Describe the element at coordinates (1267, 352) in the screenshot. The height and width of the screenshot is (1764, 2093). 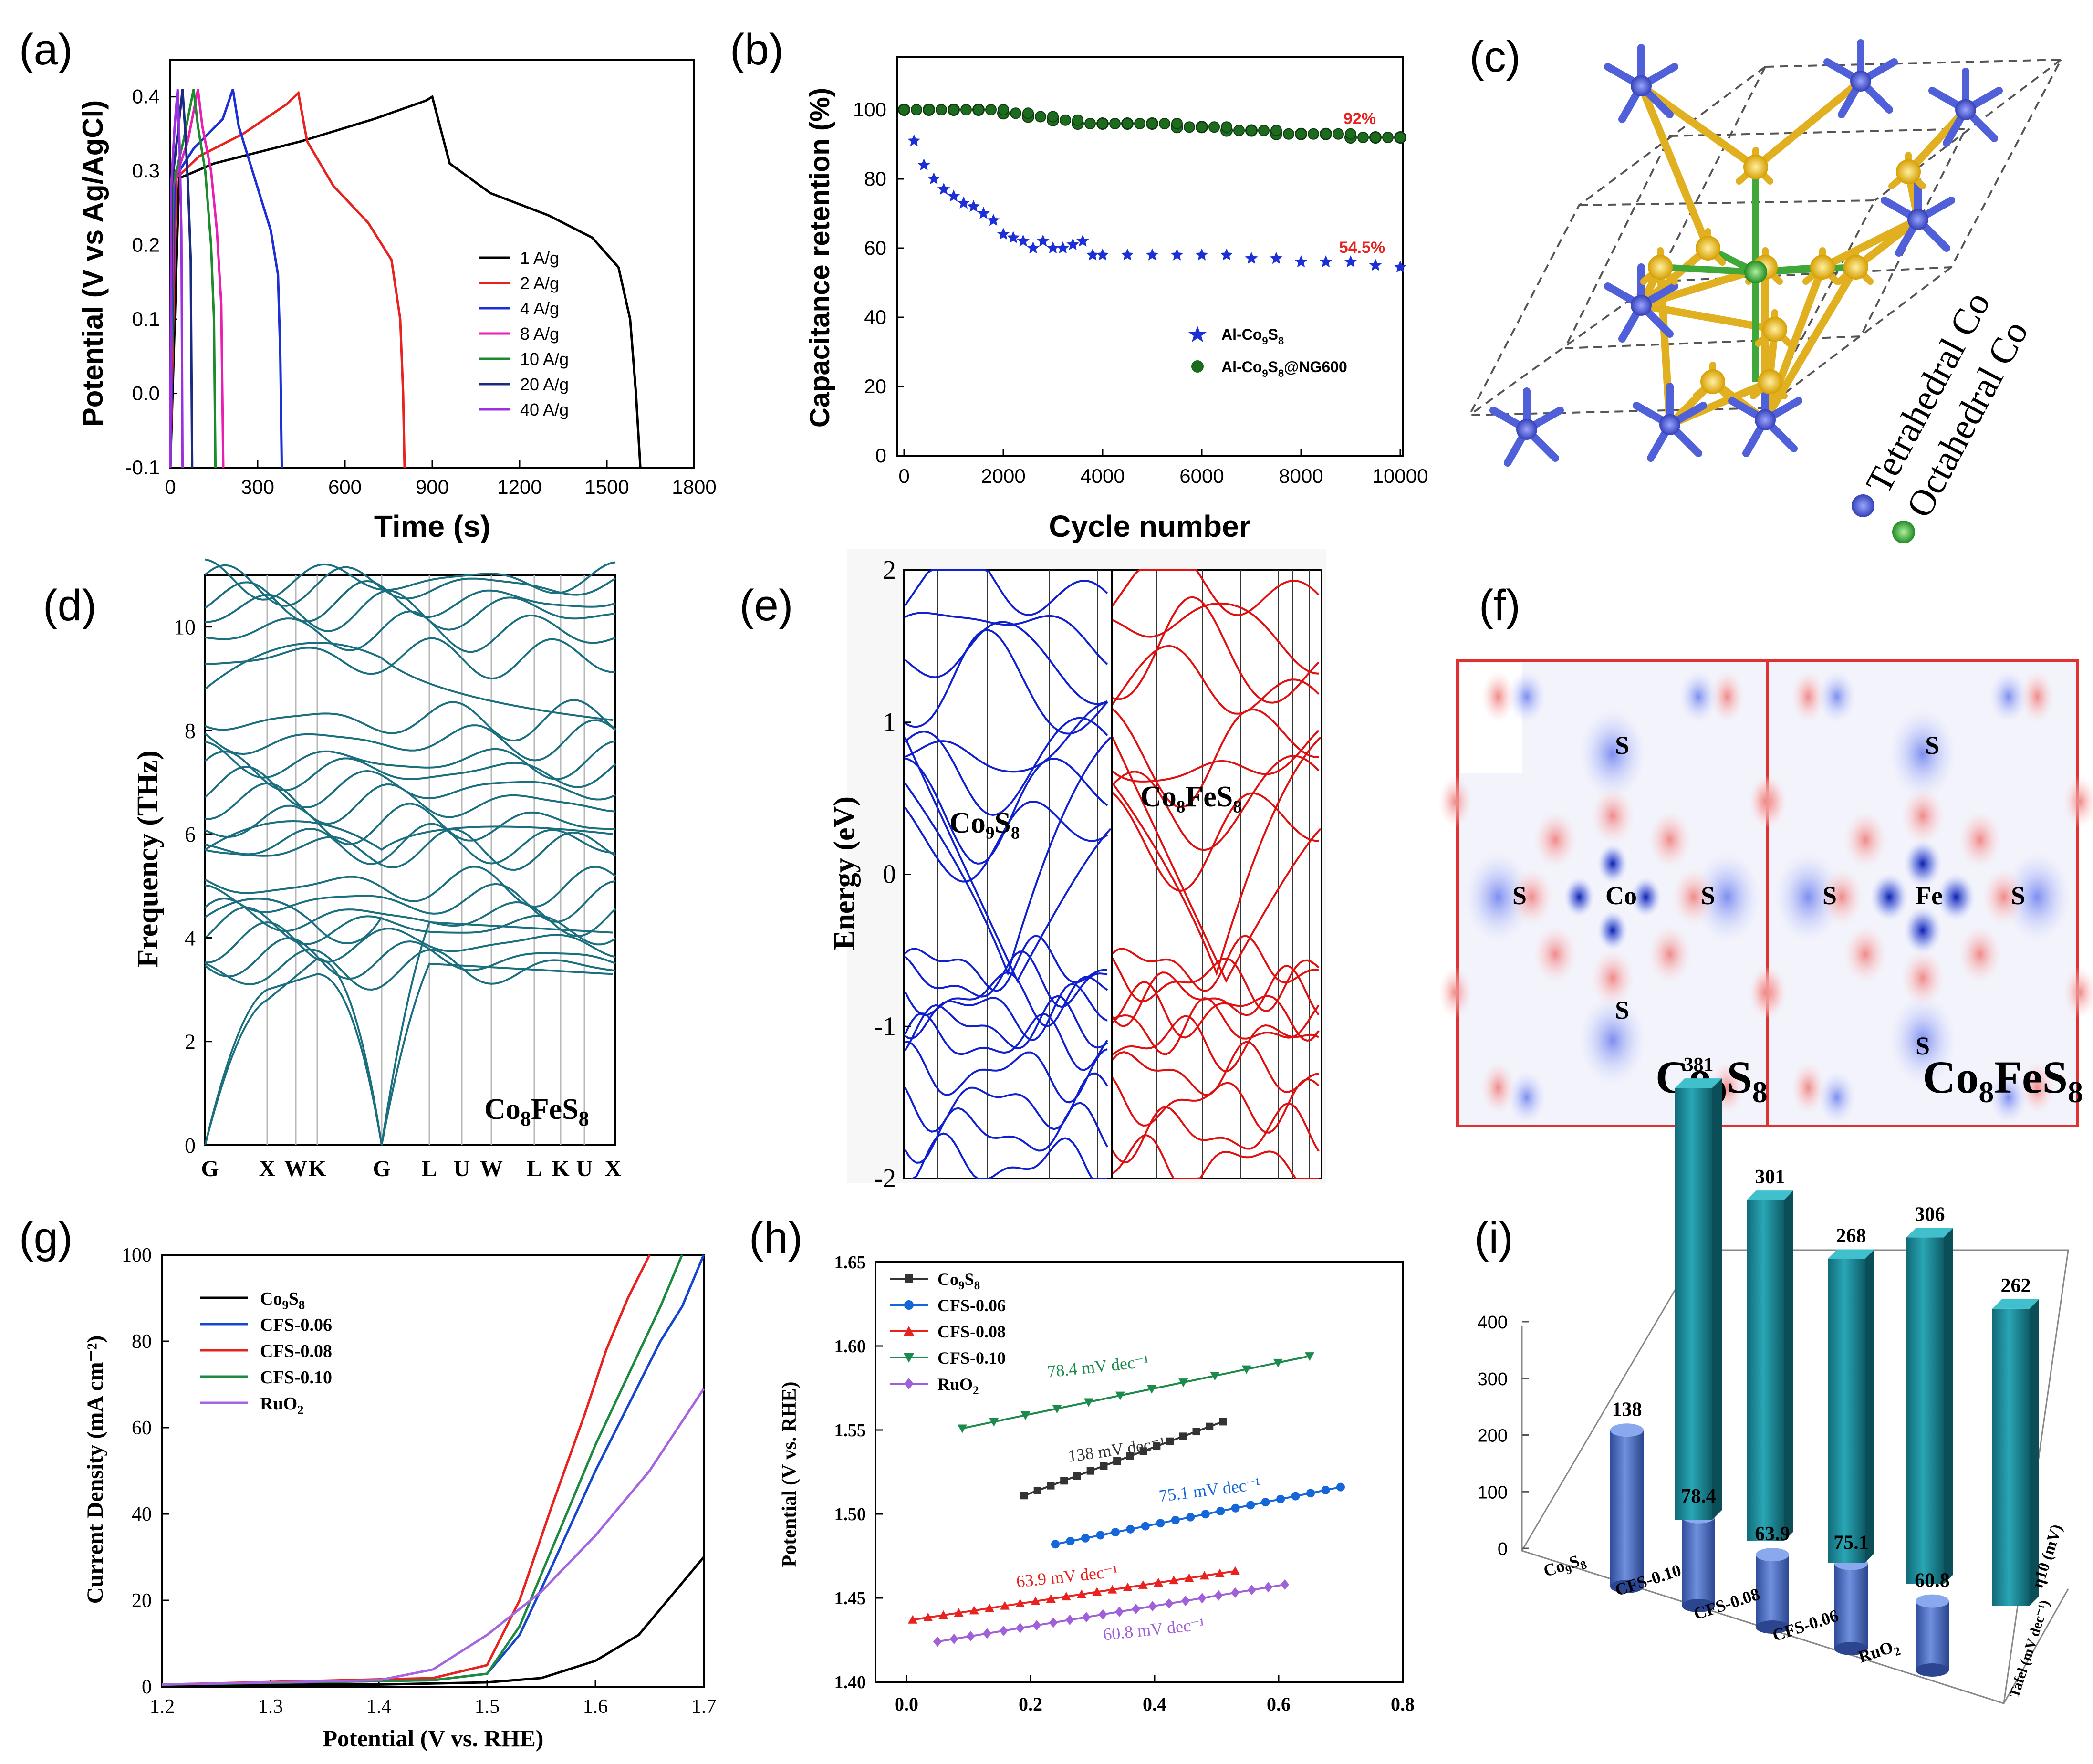
I see `chart-b-legend: Al-Co9S8 Al-Co9S8@NG600` at that location.